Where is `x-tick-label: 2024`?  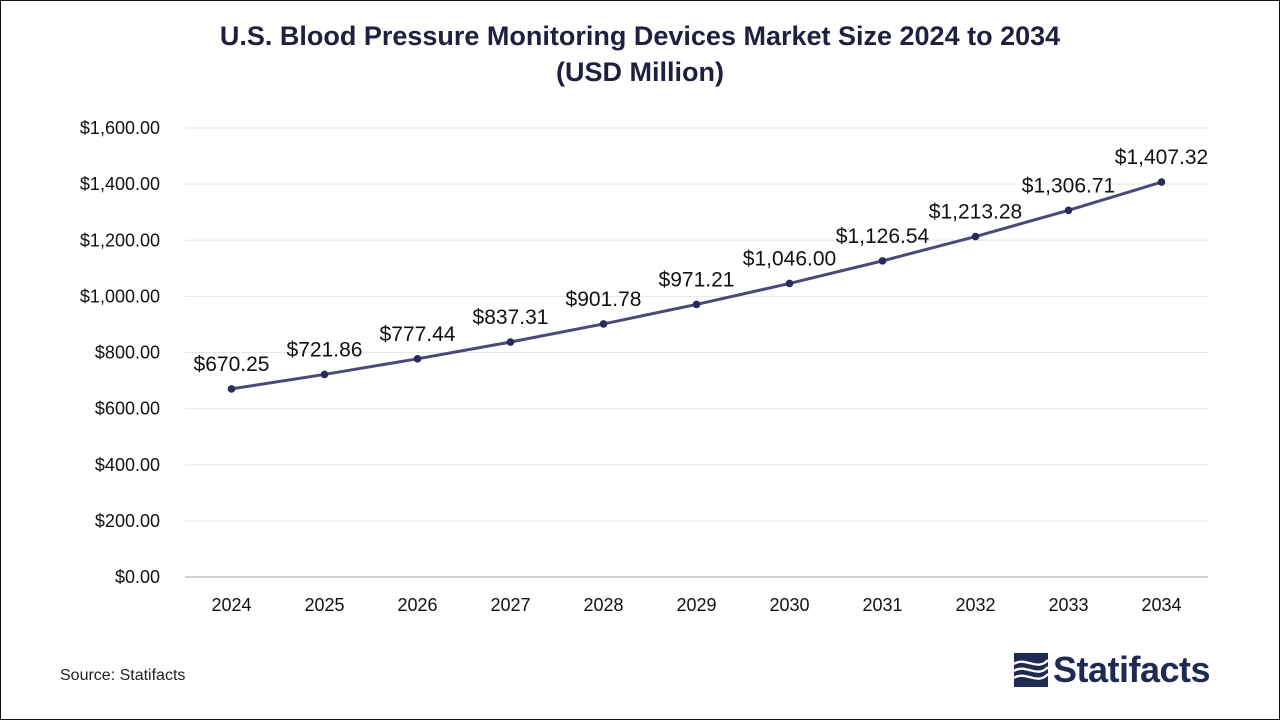 x-tick-label: 2024 is located at coordinates (231, 605).